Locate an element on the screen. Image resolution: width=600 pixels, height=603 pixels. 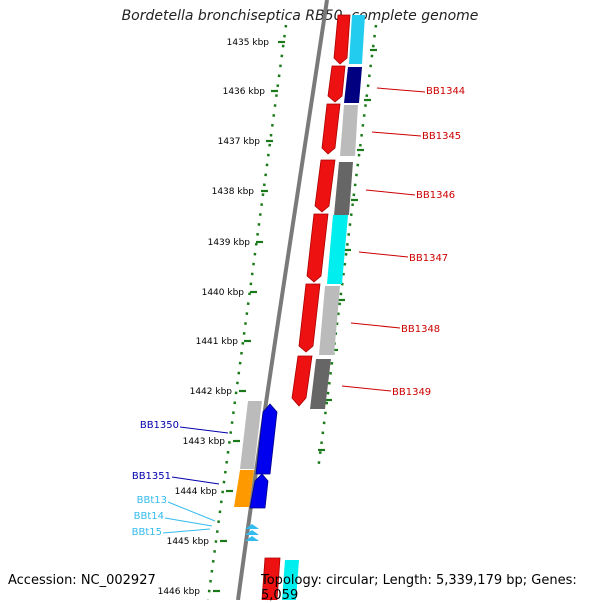
gene-box-bb1348 is located at coordinates (329, 320).